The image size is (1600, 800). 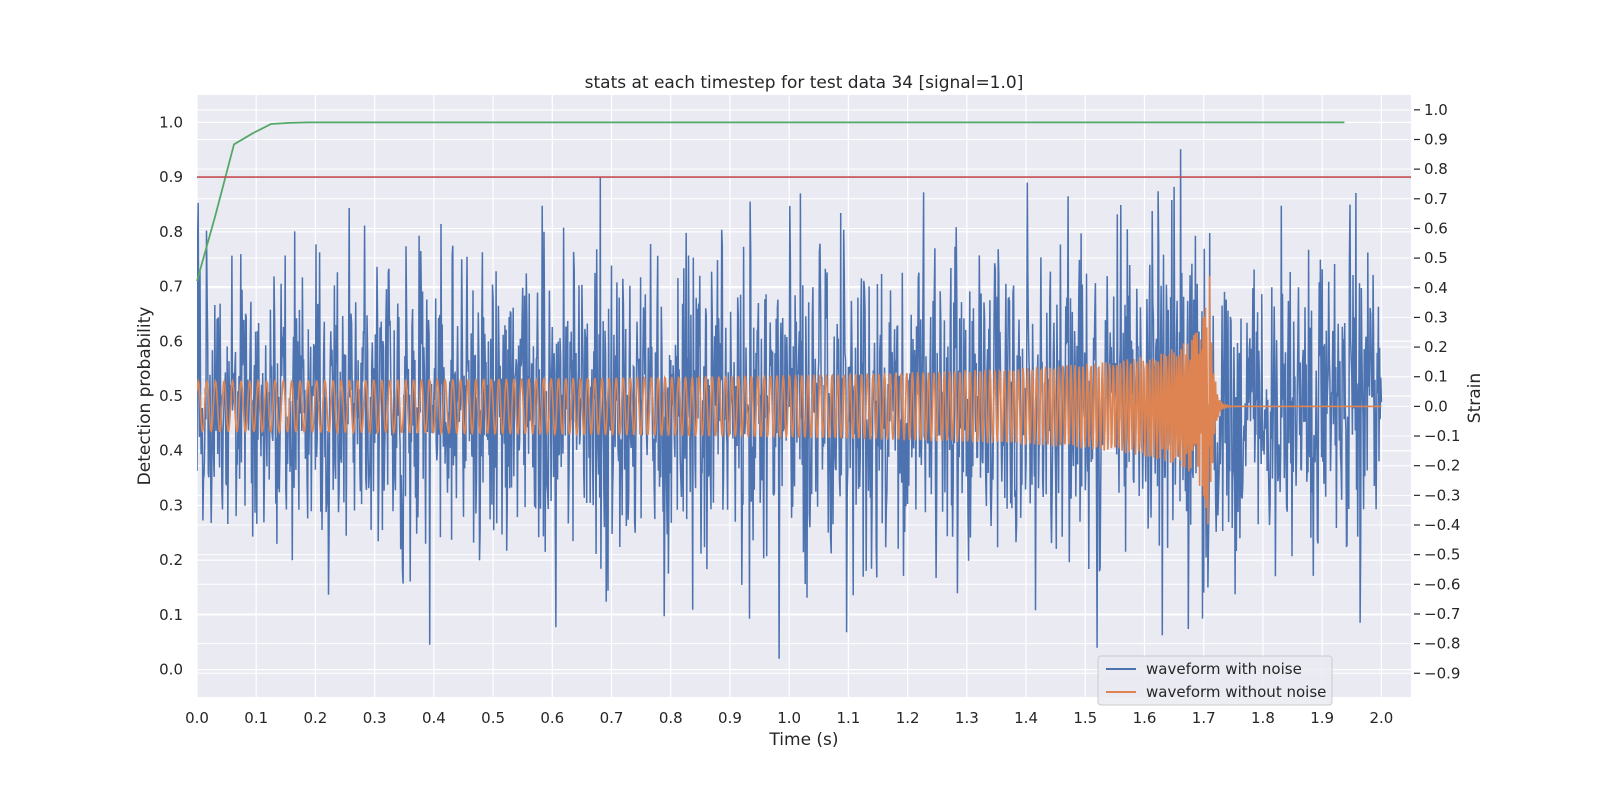 What do you see at coordinates (1381, 718) in the screenshot?
I see `x-tick-label: 2.0` at bounding box center [1381, 718].